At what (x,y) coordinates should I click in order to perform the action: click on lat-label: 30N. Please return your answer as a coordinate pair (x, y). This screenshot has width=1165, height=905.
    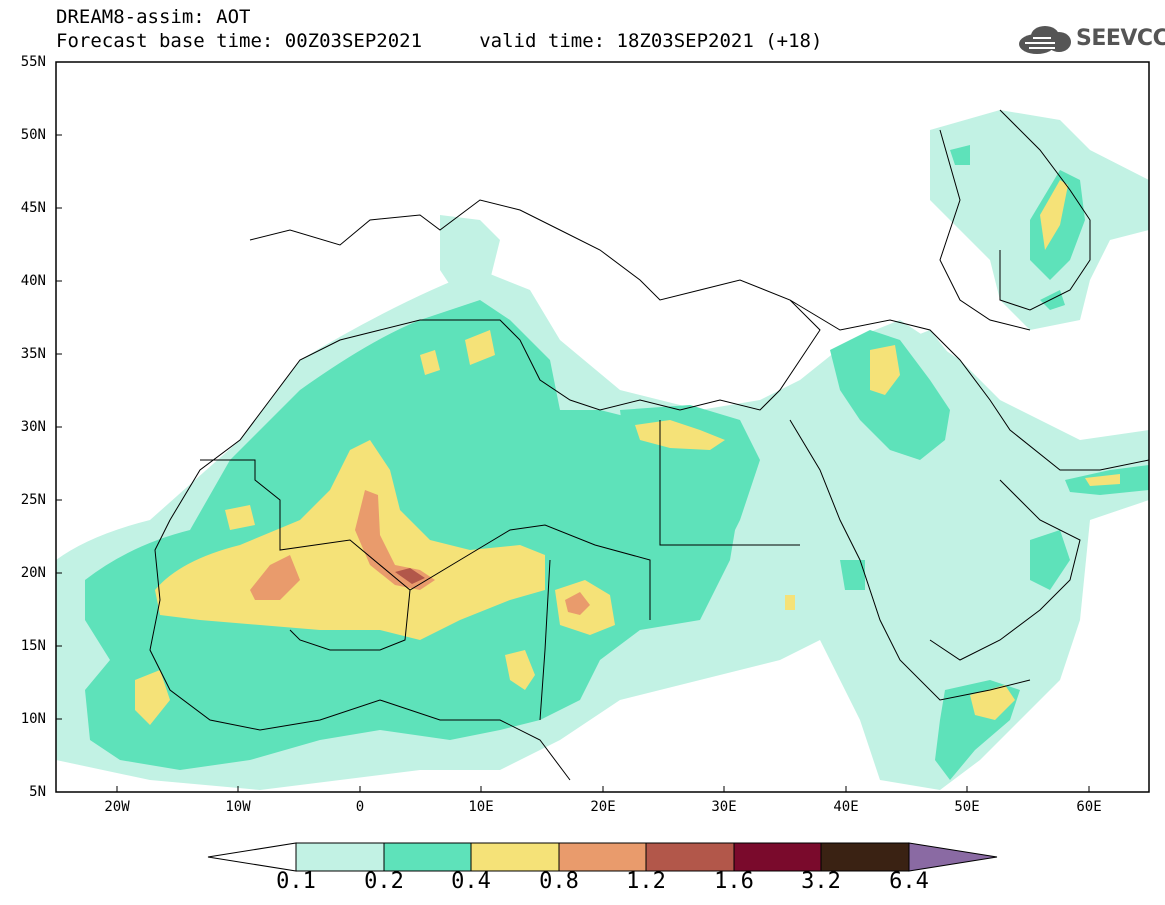
    Looking at the image, I should click on (33, 427).